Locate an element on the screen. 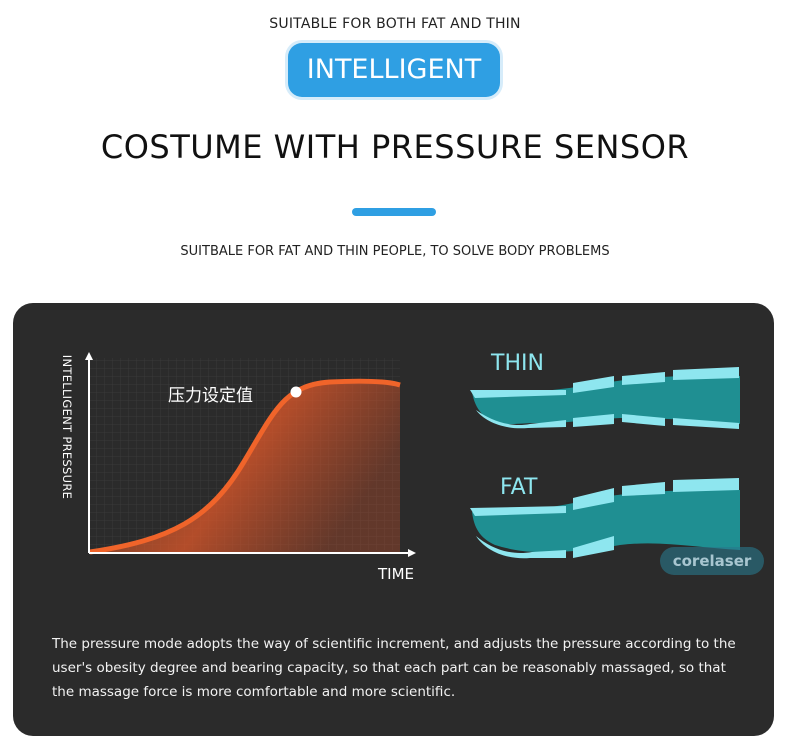 Image resolution: width=790 pixels, height=755 pixels. pressure-curve is located at coordinates (245, 466).